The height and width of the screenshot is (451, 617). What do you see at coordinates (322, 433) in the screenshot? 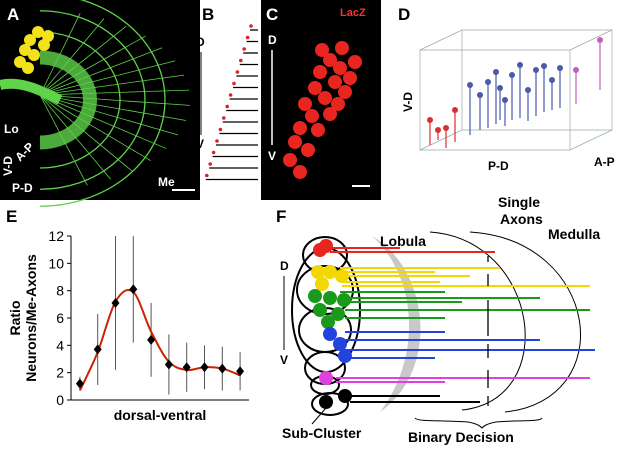
I see `label-sub-cluster: Sub-Cluster` at bounding box center [322, 433].